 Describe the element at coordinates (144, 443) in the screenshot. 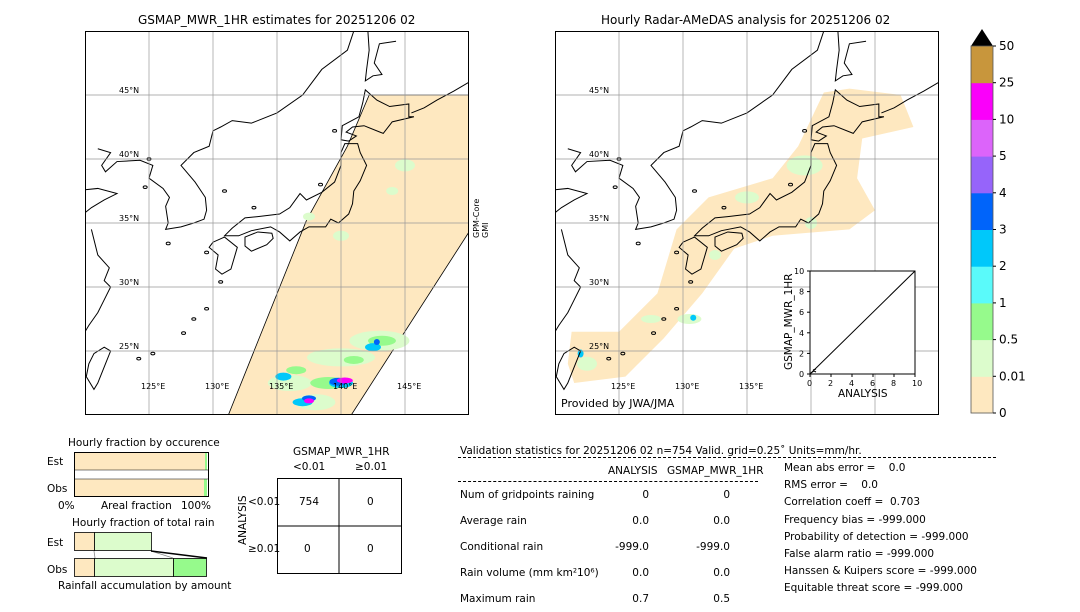

I see `occurrence-title: Hourly fraction by occurence` at that location.